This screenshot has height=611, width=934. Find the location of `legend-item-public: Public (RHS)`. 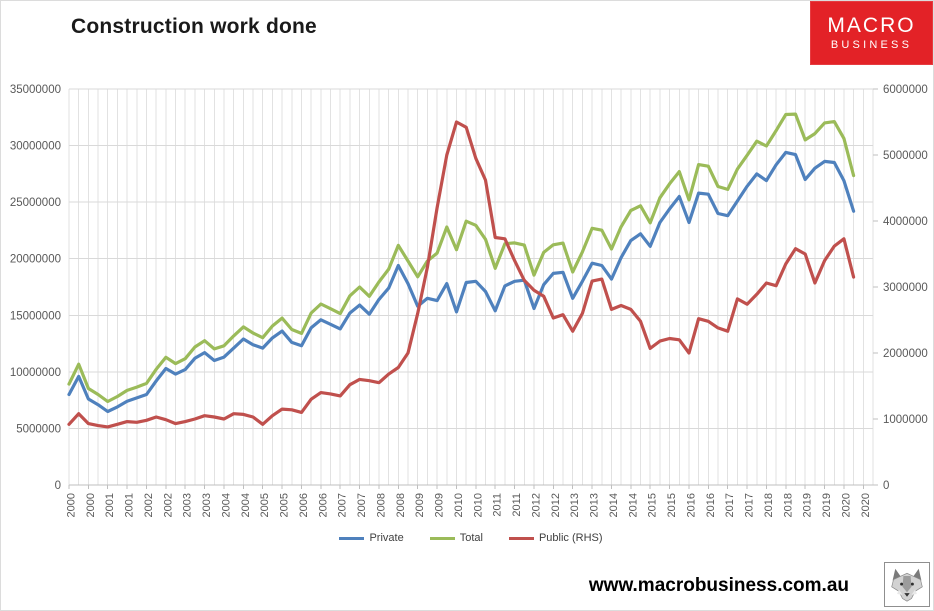

legend-item-public: Public (RHS) is located at coordinates (555, 538).